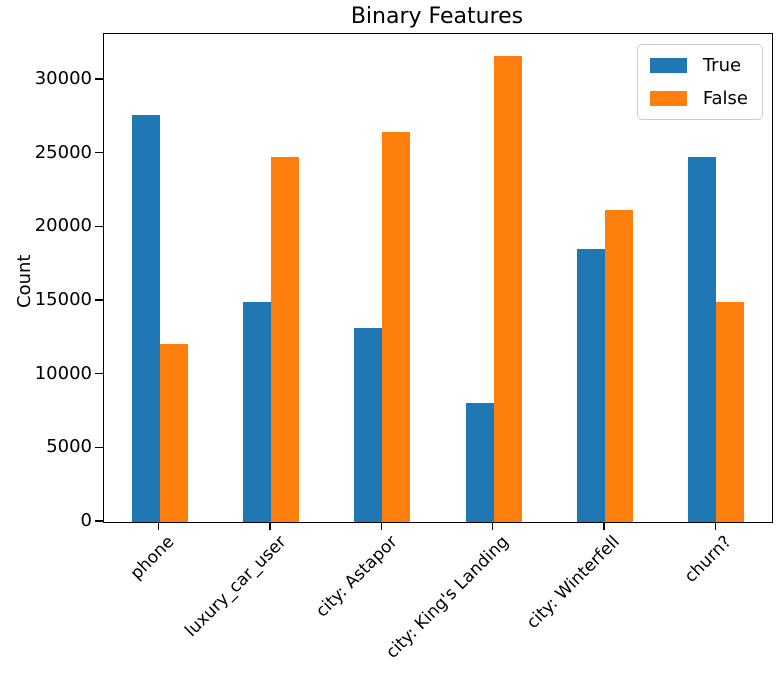 Image resolution: width=778 pixels, height=687 pixels. Describe the element at coordinates (722, 65) in the screenshot. I see `legend-label-true: True` at that location.